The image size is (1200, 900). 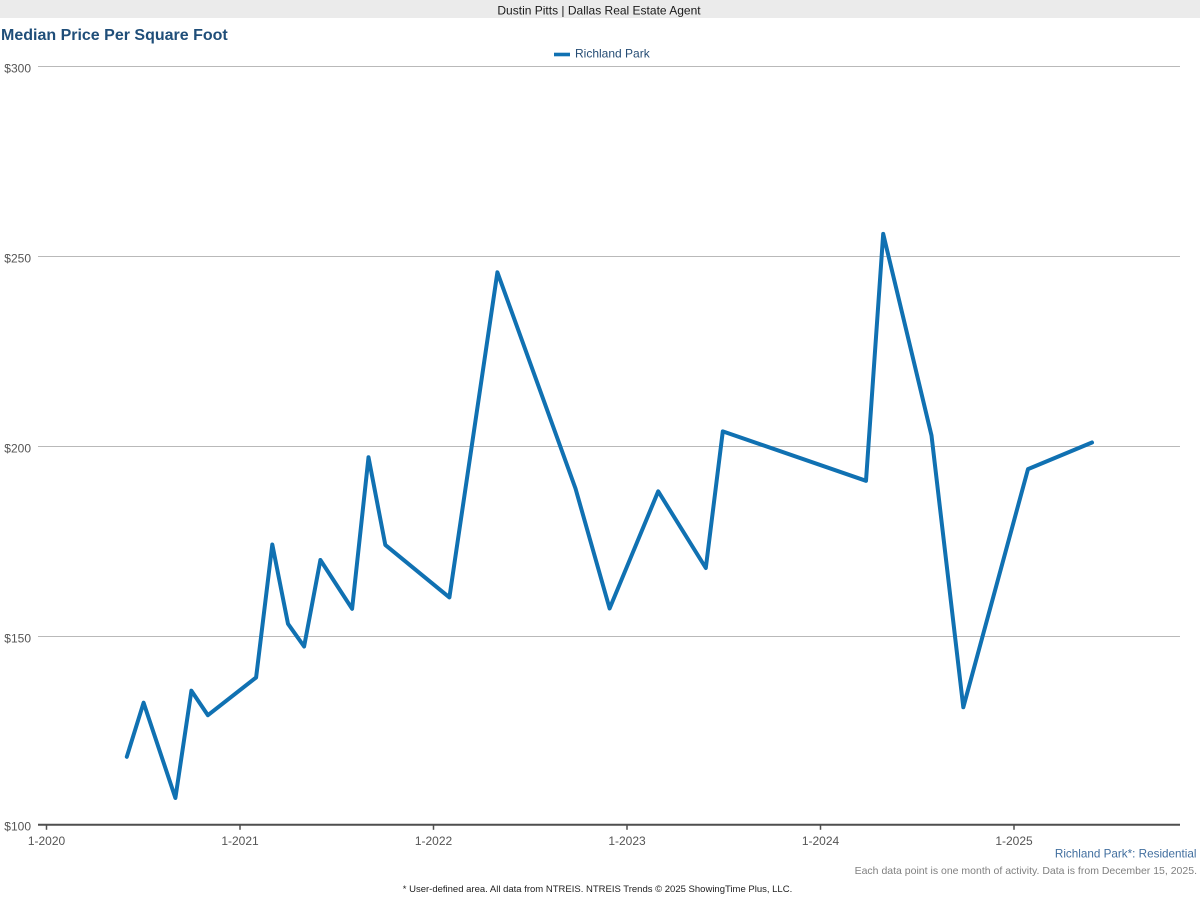 I want to click on svg-text:Dustin Pitts | Dallas Real Est: Dustin Pitts | Dallas Real Estate Agent, so click(x=599, y=11).